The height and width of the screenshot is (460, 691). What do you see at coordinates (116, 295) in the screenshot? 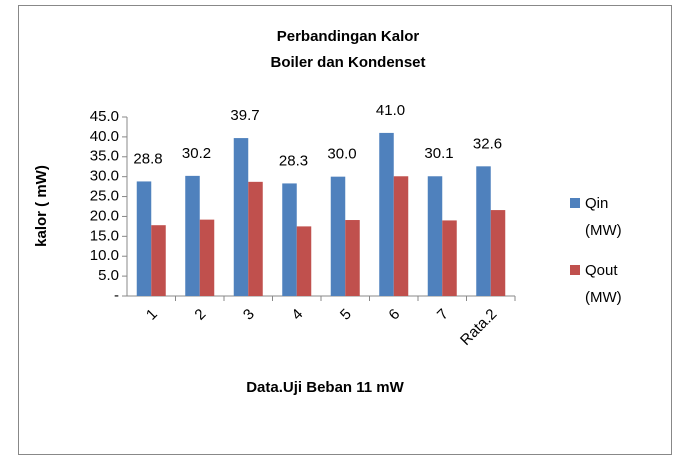
I see `y-tick-label: -` at bounding box center [116, 295].